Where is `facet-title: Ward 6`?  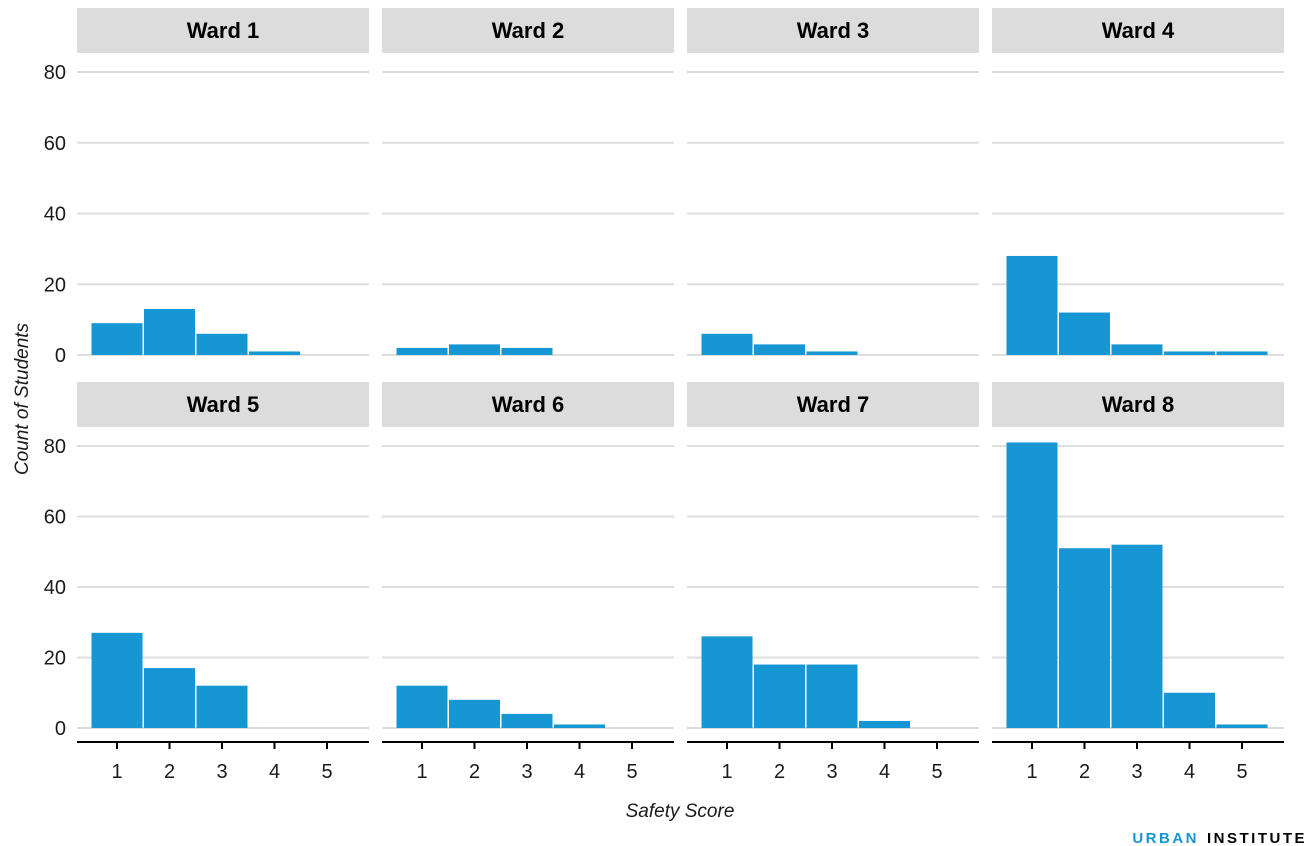
facet-title: Ward 6 is located at coordinates (528, 404).